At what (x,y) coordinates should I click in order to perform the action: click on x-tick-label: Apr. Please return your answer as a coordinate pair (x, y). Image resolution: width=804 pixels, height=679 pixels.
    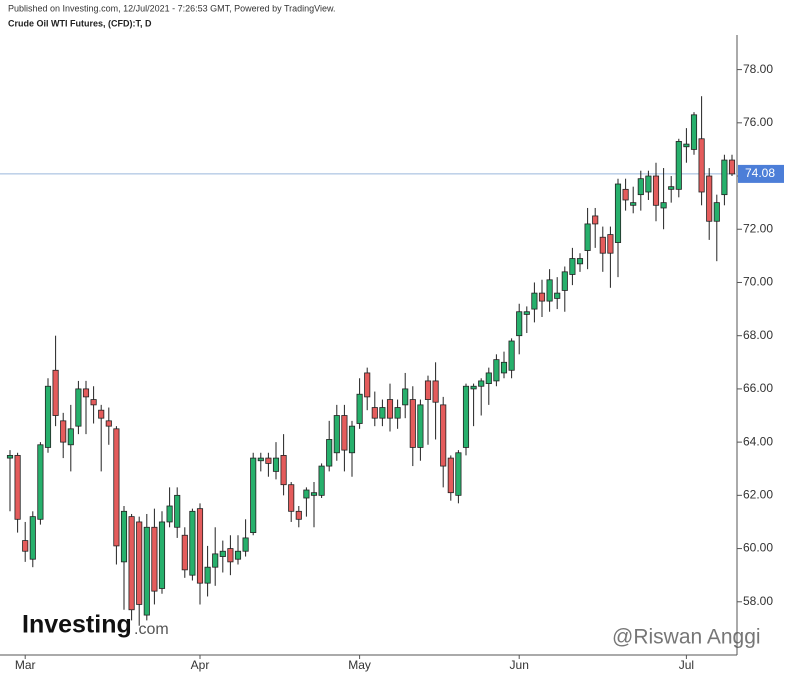
    Looking at the image, I should click on (200, 665).